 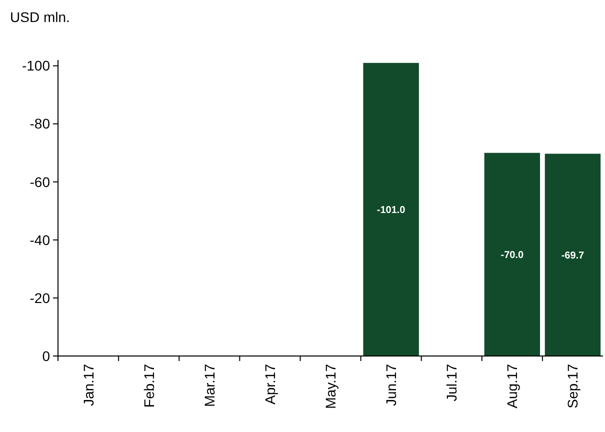 What do you see at coordinates (40, 124) in the screenshot?
I see `y-tick-label: -80` at bounding box center [40, 124].